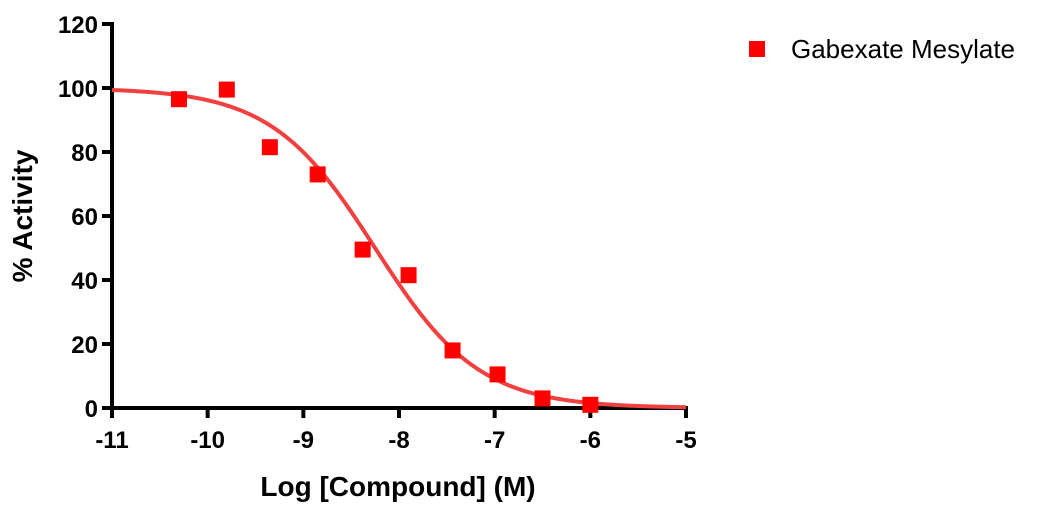 The width and height of the screenshot is (1060, 510). Describe the element at coordinates (111, 440) in the screenshot. I see `x-tick-label: -11` at that location.